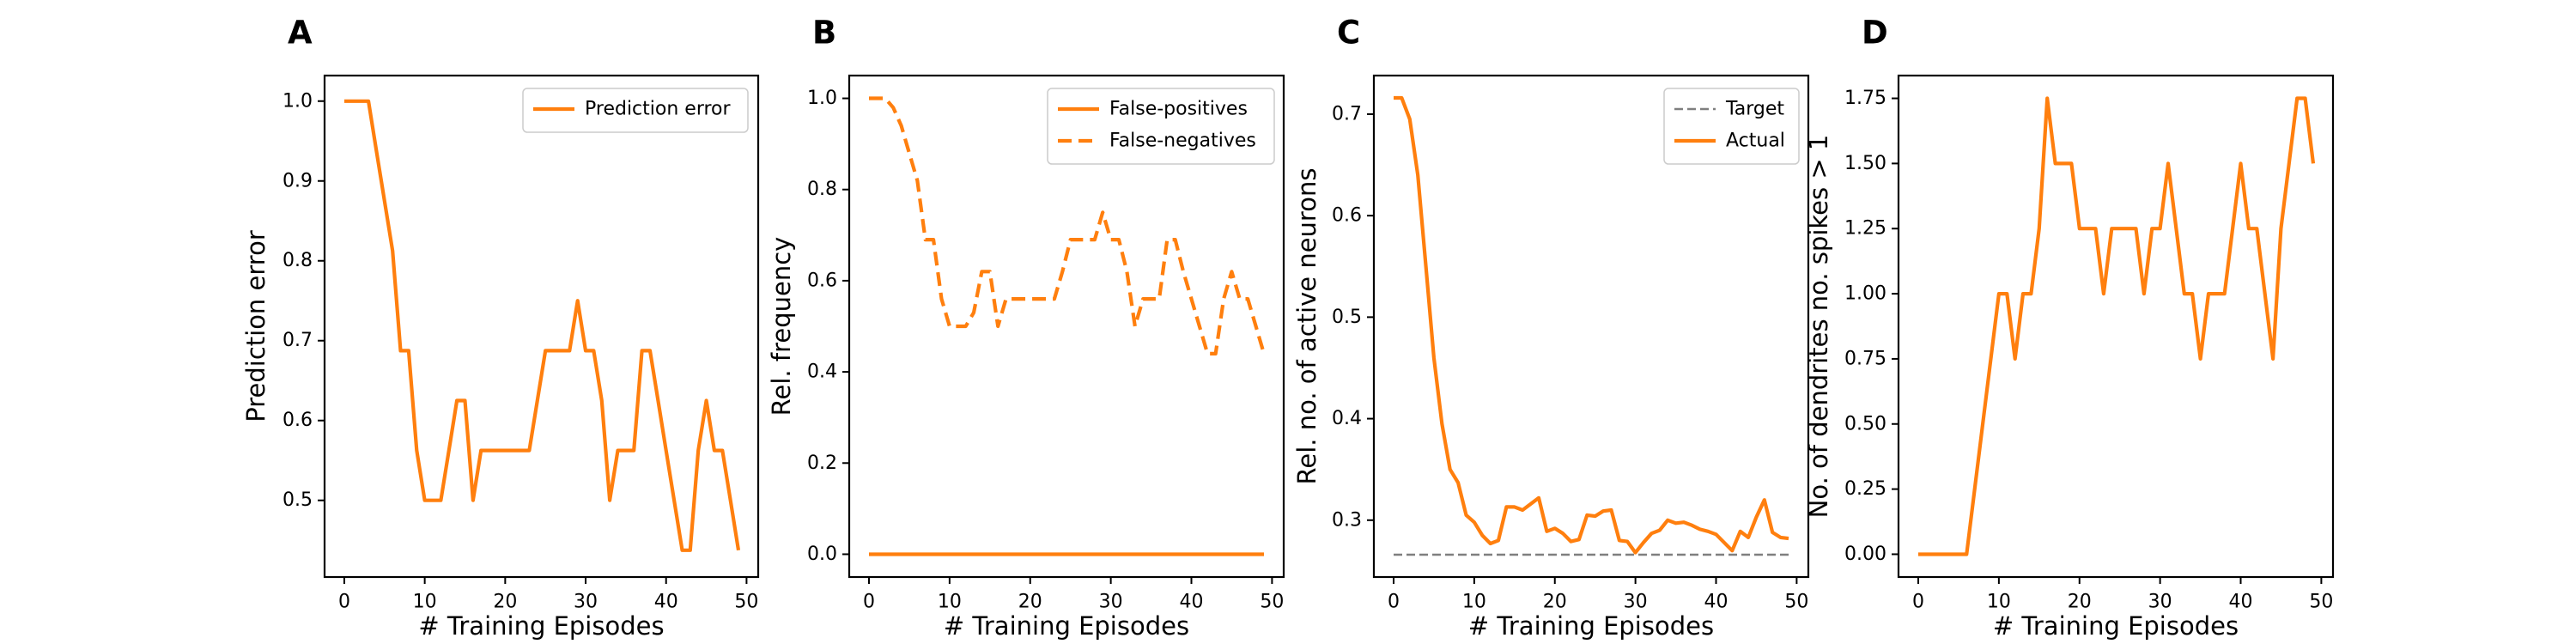 The image size is (2576, 644). I want to click on y-tick-label: 0.25, so click(1865, 489).